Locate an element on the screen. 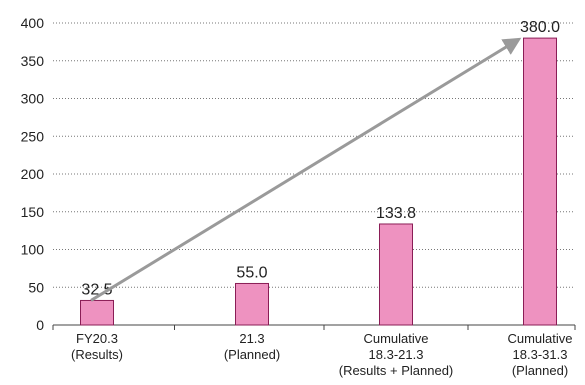 Image resolution: width=585 pixels, height=385 pixels. y-tick-label: 350 is located at coordinates (33, 61).